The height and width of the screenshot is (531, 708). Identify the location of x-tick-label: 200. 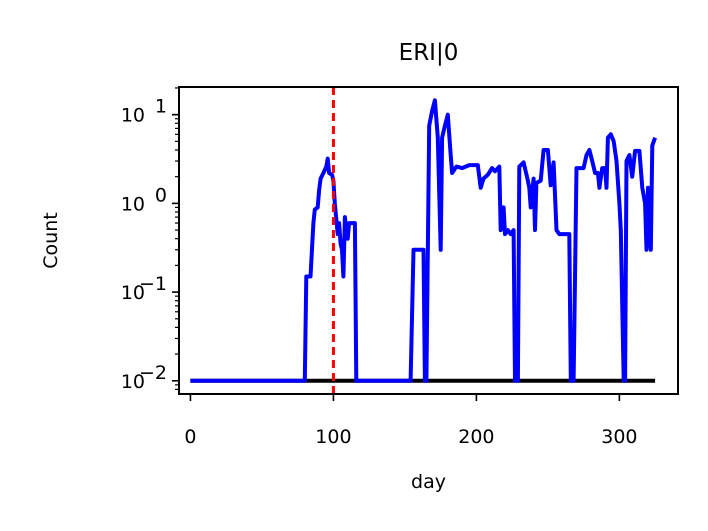
(476, 437).